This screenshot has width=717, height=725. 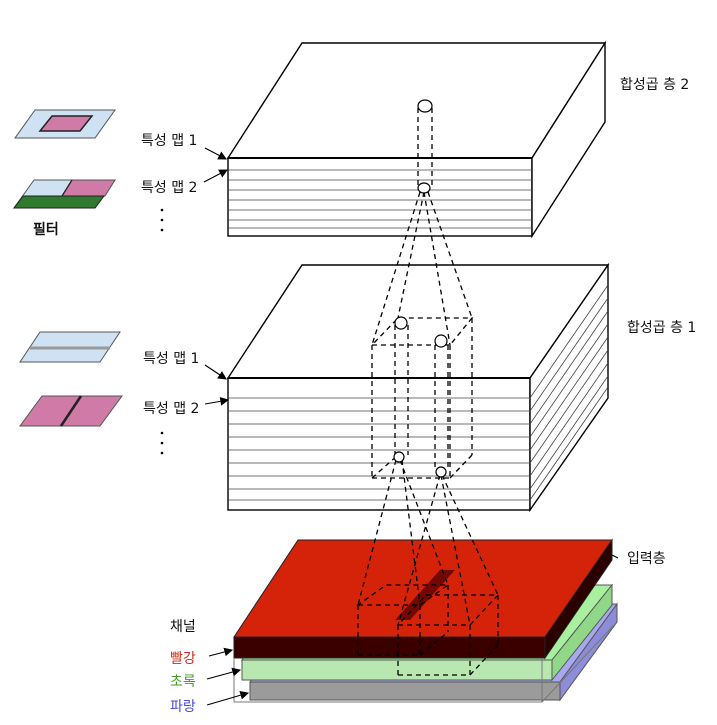 What do you see at coordinates (425, 595) in the screenshot?
I see `input-filter-shadow` at bounding box center [425, 595].